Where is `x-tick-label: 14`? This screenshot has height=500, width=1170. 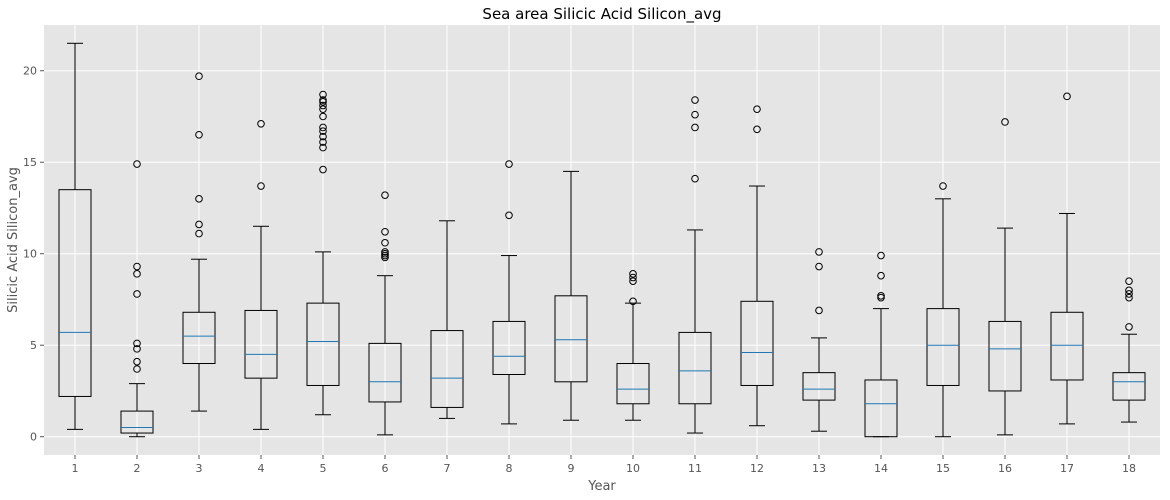 x-tick-label: 14 is located at coordinates (881, 468).